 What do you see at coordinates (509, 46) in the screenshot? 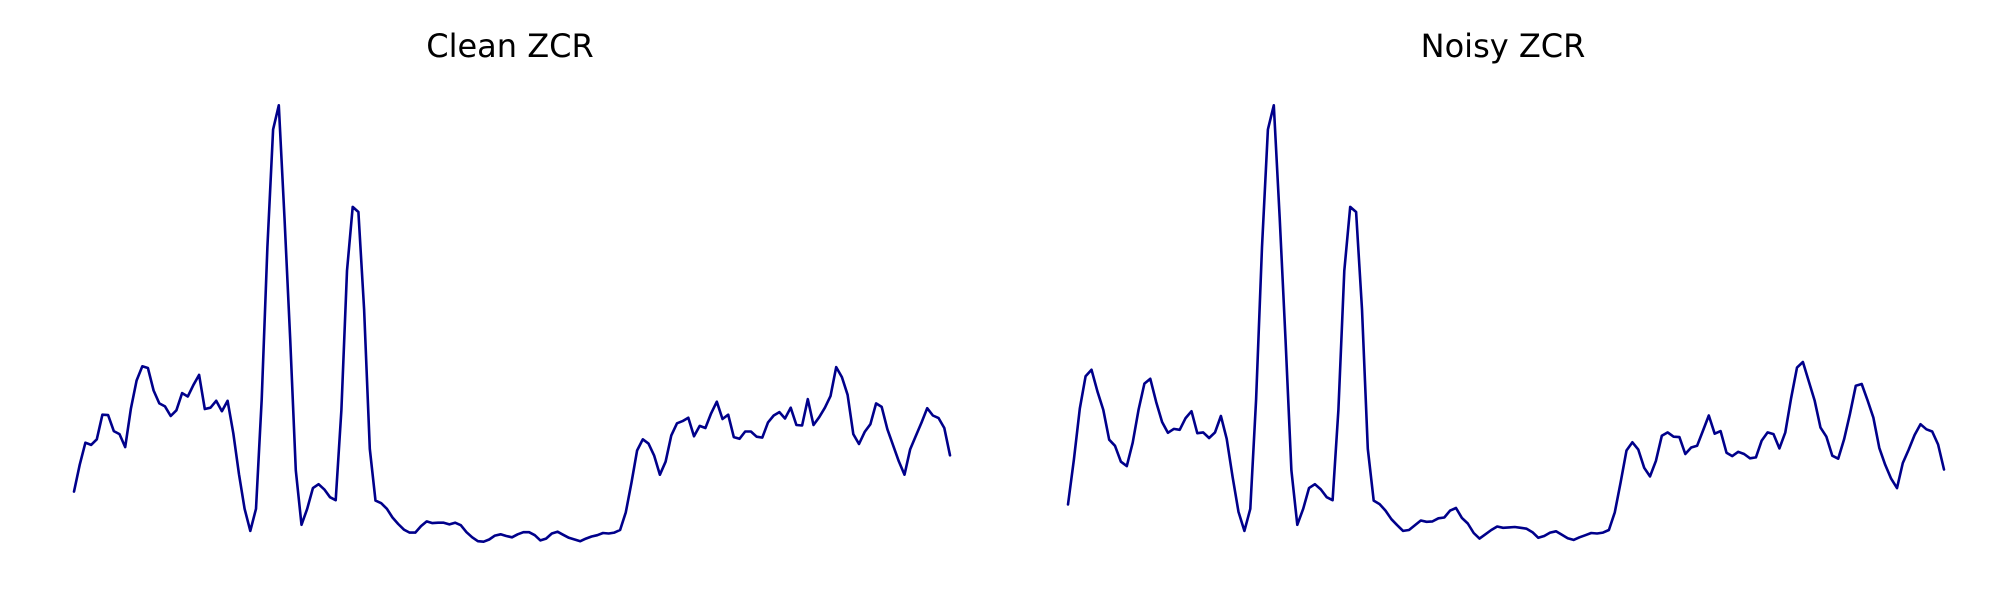
I see `chart-title: Clean ZCR` at bounding box center [509, 46].